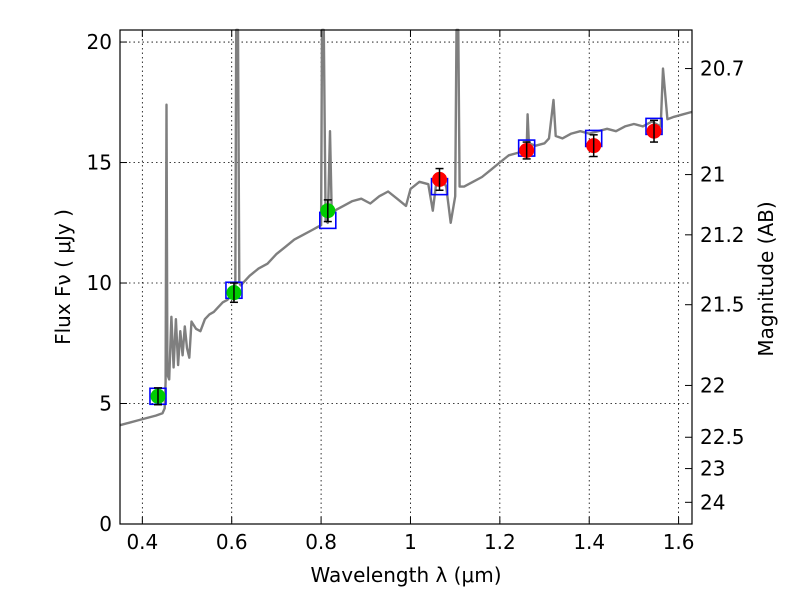 The image size is (800, 600). What do you see at coordinates (766, 278) in the screenshot?
I see `y2-axis-label: Magnitude (AB)` at bounding box center [766, 278].